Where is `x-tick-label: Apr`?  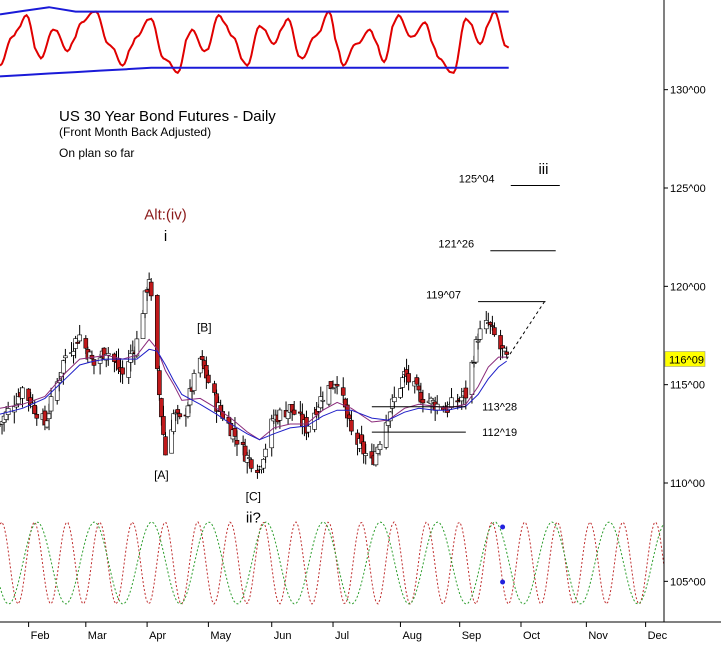 x-tick-label: Apr is located at coordinates (157, 636).